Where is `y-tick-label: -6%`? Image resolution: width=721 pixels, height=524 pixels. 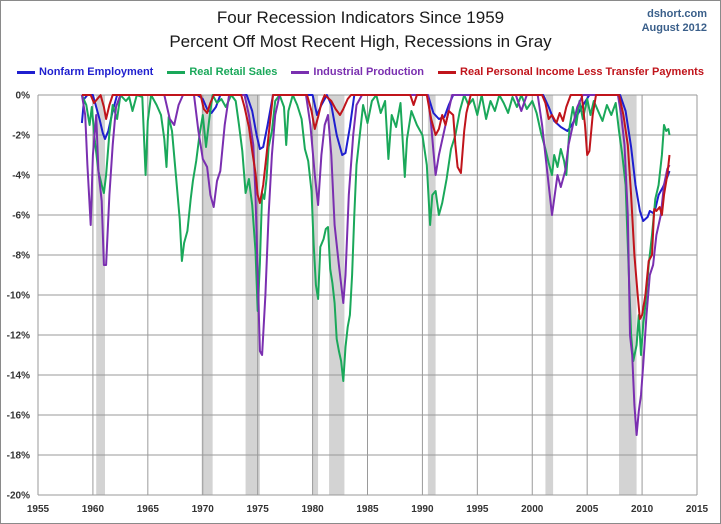
y-tick-label: -6% is located at coordinates (21, 216).